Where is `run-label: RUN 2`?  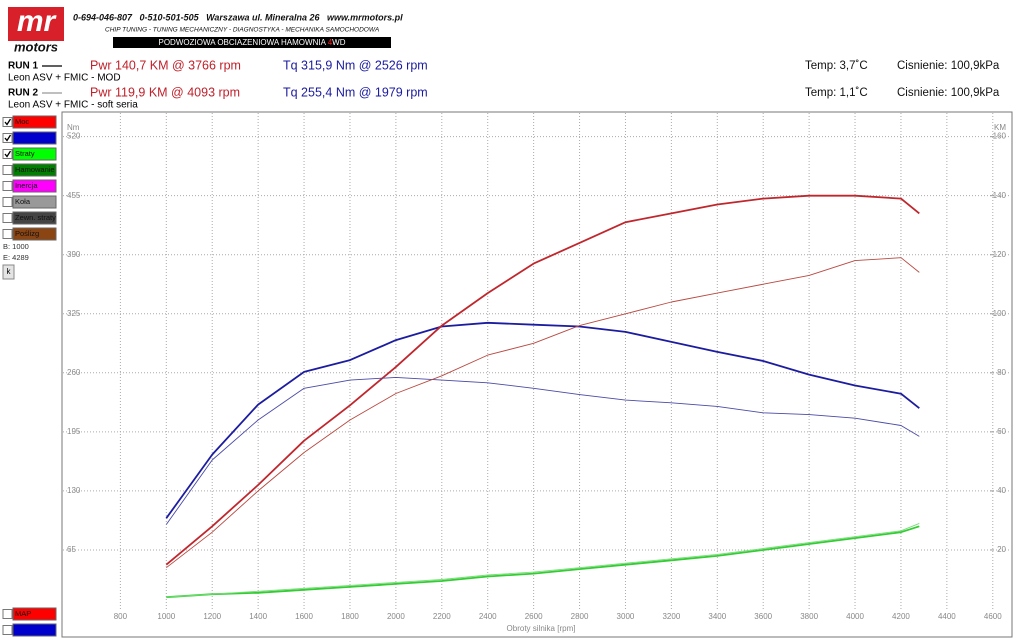 run-label: RUN 2 is located at coordinates (23, 93).